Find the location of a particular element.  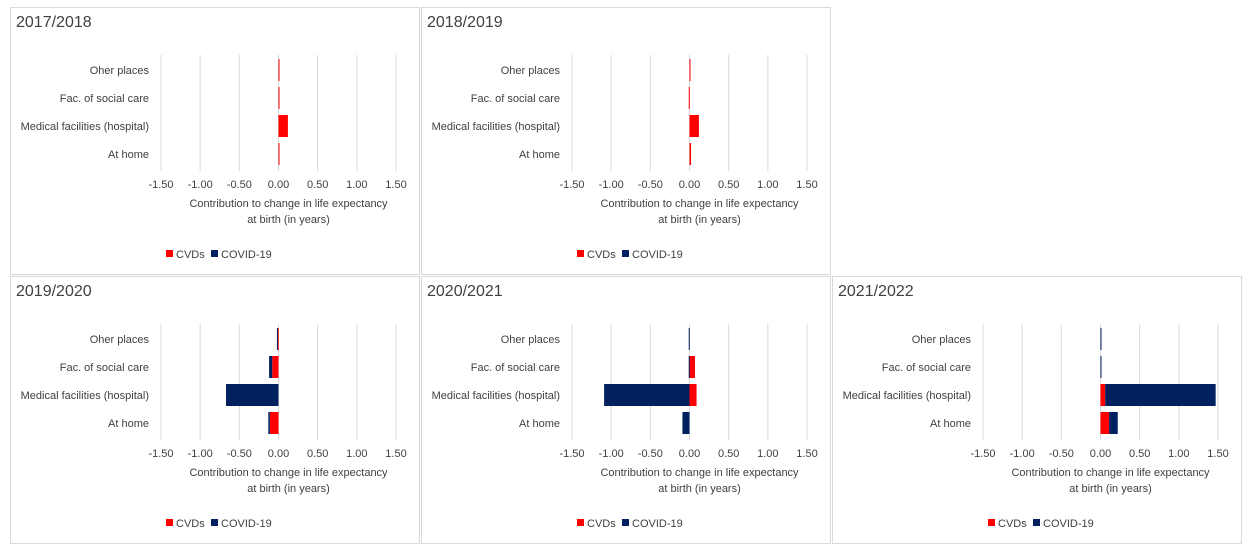

gridlines is located at coordinates (278, 382).